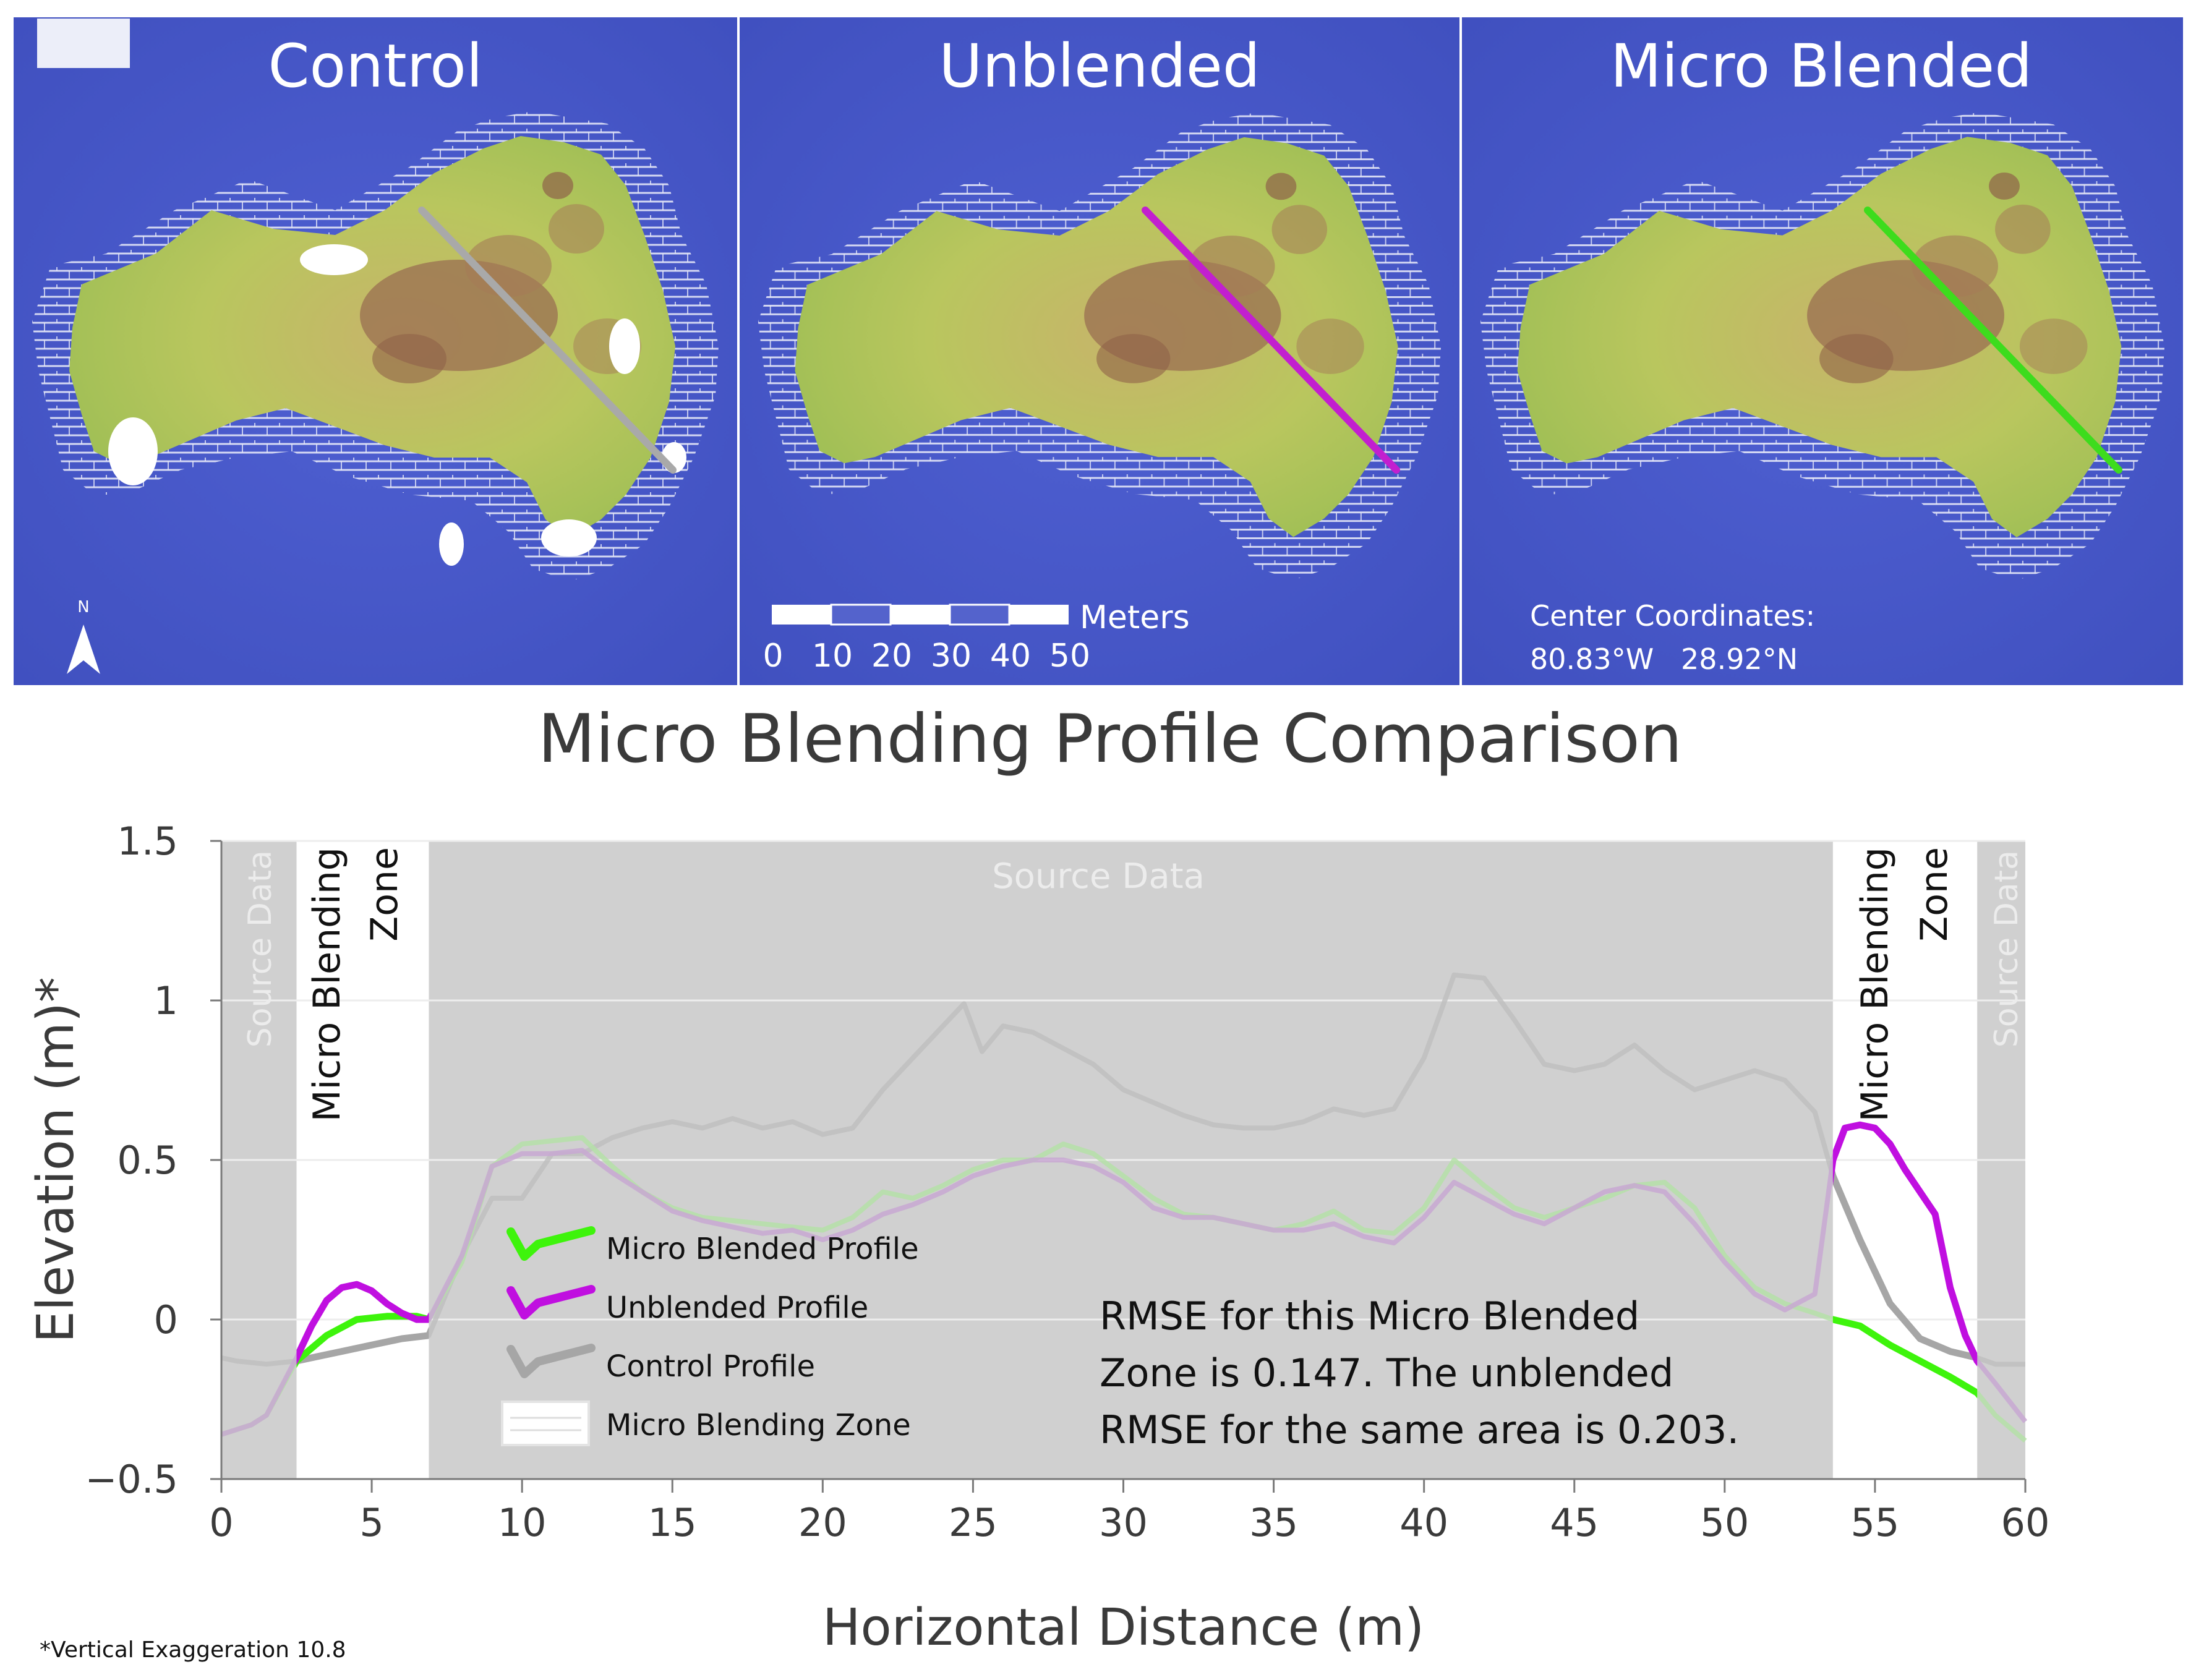 Image resolution: width=2196 pixels, height=1680 pixels. Describe the element at coordinates (83, 43) in the screenshot. I see `void-area` at that location.